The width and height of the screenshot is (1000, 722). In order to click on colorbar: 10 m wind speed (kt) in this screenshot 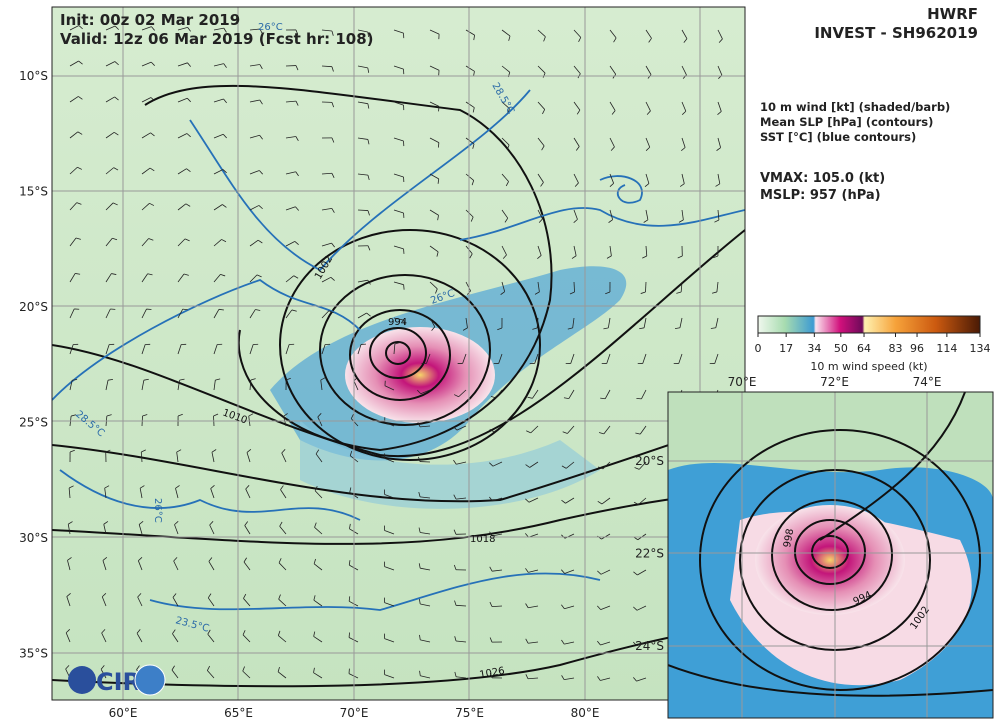, I will do `click(869, 344)`.